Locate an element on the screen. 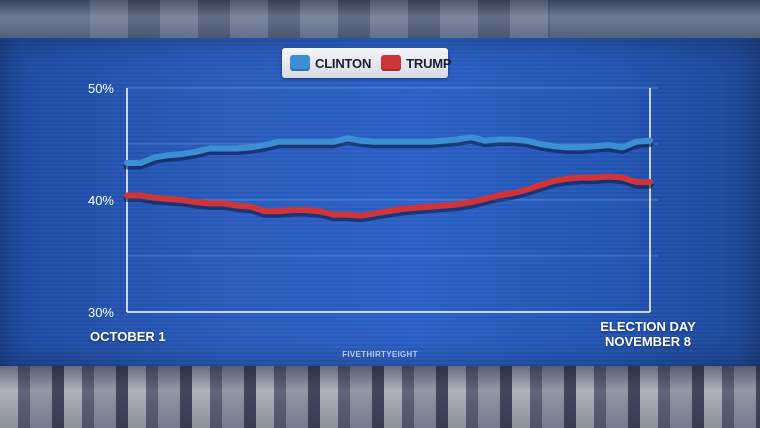  y-tick-label: 40% is located at coordinates (101, 200).